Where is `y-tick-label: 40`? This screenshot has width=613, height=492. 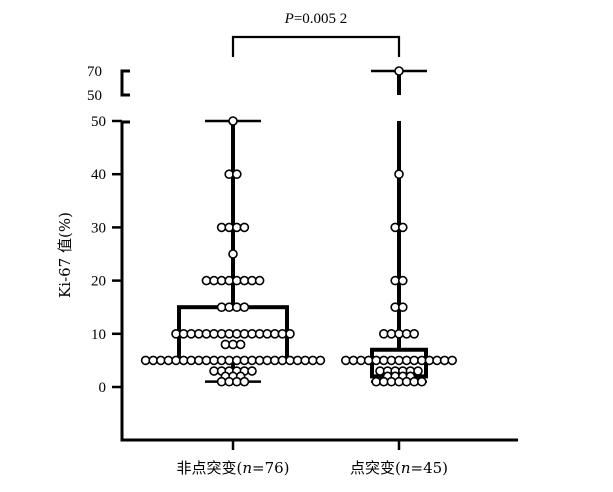
y-tick-label: 40 is located at coordinates (98, 175).